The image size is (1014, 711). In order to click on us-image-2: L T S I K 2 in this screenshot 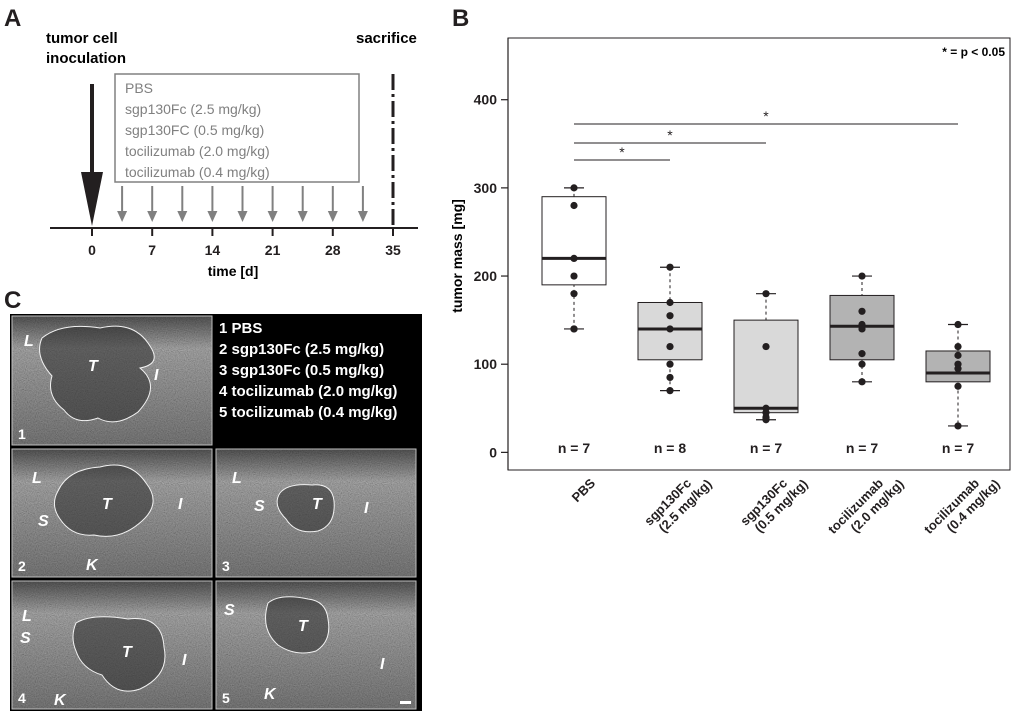, I will do `click(112, 513)`.